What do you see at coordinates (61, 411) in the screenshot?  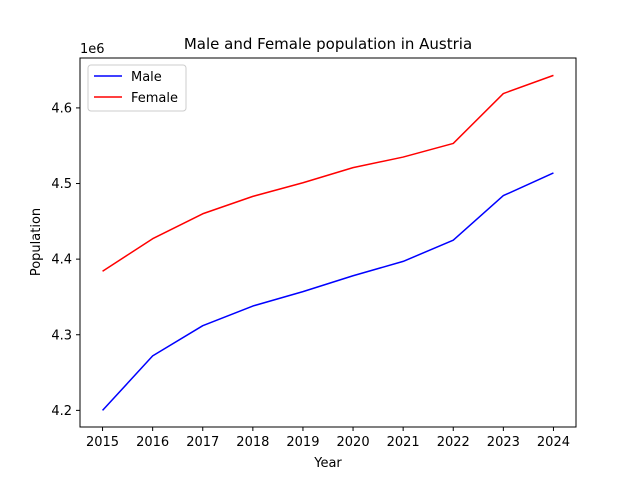 I see `y-tick-label: 4.2` at bounding box center [61, 411].